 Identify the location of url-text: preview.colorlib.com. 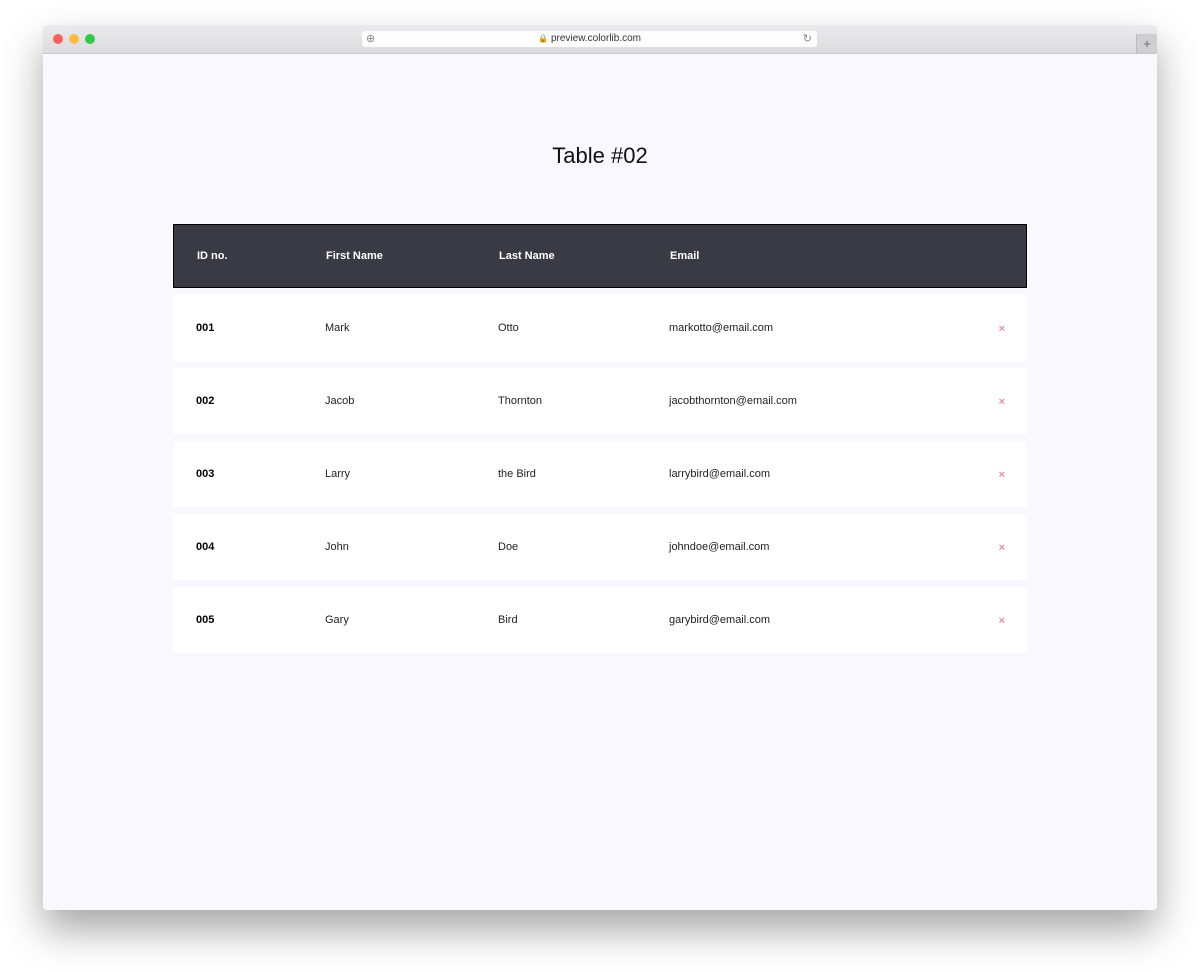
(595, 38).